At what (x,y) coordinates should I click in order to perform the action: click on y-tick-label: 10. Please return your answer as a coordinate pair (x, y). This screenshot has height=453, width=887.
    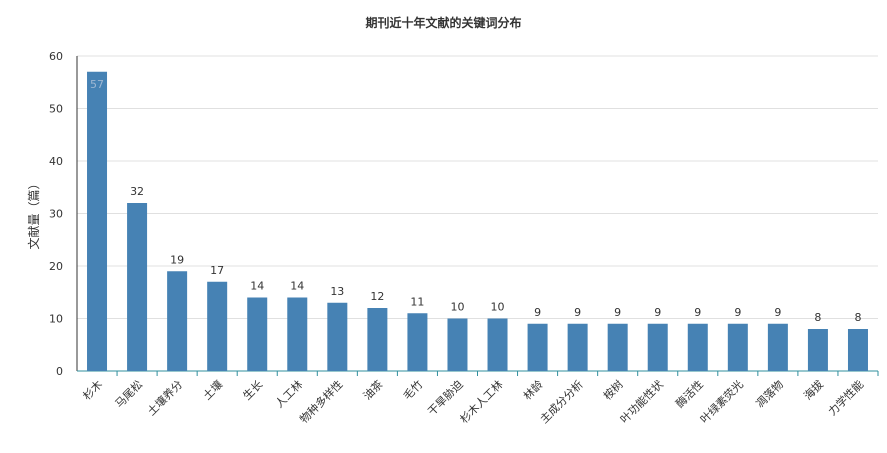
    Looking at the image, I should click on (56, 319).